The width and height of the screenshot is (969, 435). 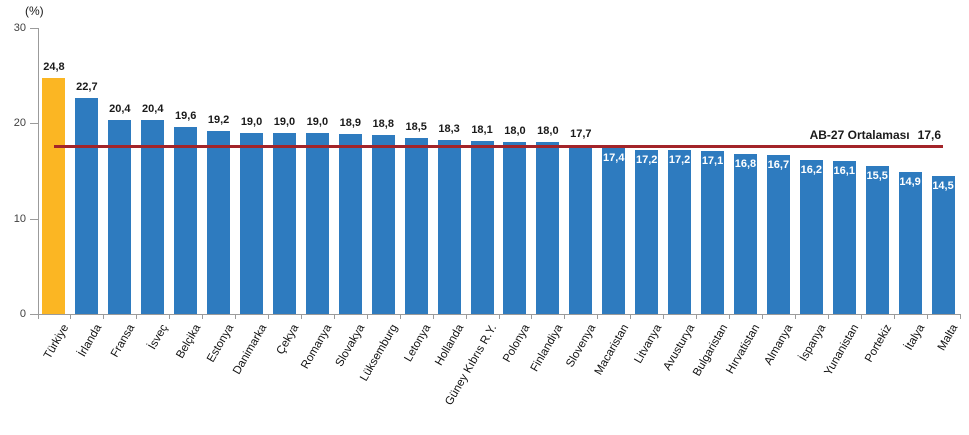 What do you see at coordinates (943, 185) in the screenshot?
I see `bar-value-label: 14,5` at bounding box center [943, 185].